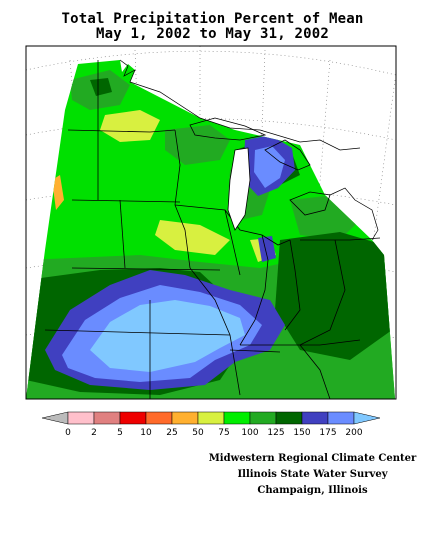  Describe the element at coordinates (353, 433) in the screenshot. I see `legend-label: 200` at that location.